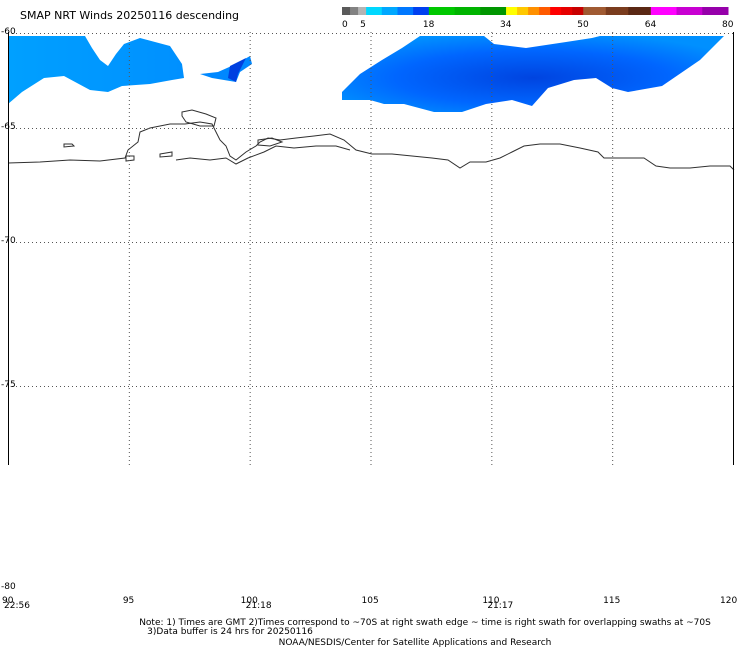 Image resolution: width=740 pixels, height=650 pixels. What do you see at coordinates (199, 118) in the screenshot?
I see `island-bay` at bounding box center [199, 118].